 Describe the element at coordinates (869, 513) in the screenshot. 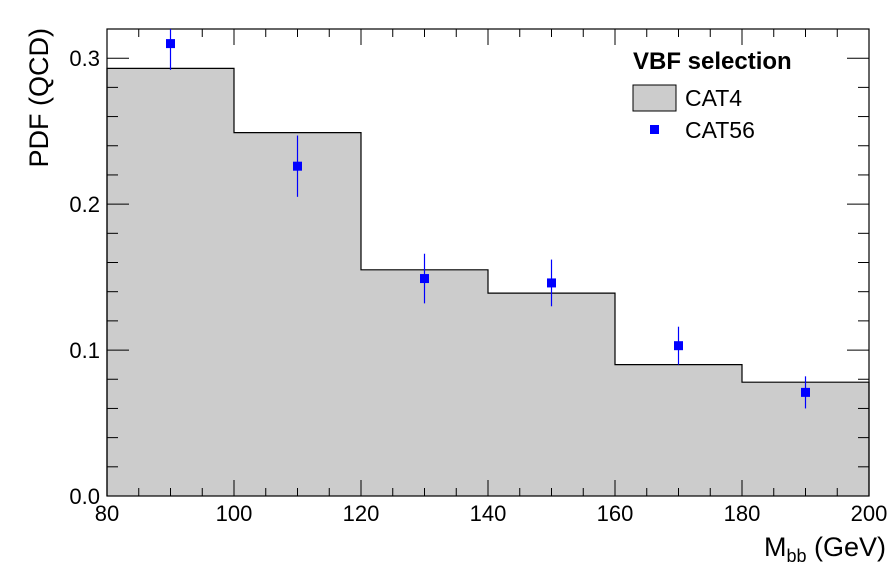

I see `x-tick-label: 200` at that location.